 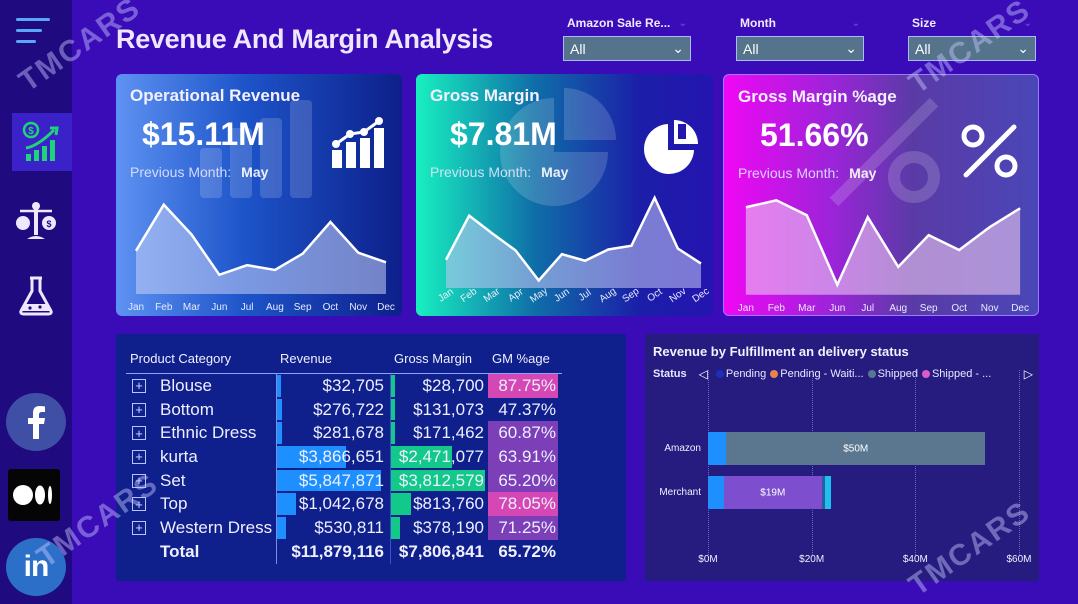 I want to click on category-cell: + Blouse, so click(x=201, y=386).